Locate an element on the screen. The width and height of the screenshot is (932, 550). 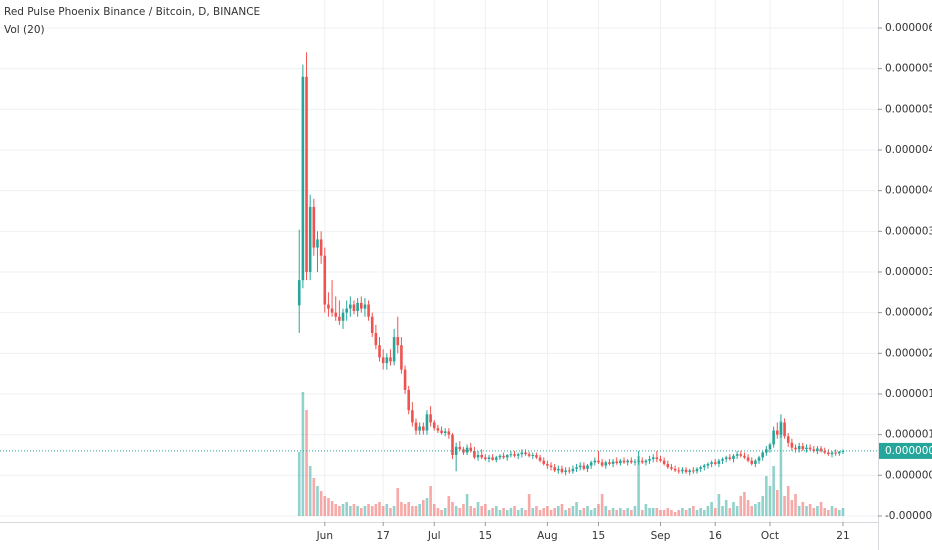
x-tick-label: Jul is located at coordinates (434, 536).